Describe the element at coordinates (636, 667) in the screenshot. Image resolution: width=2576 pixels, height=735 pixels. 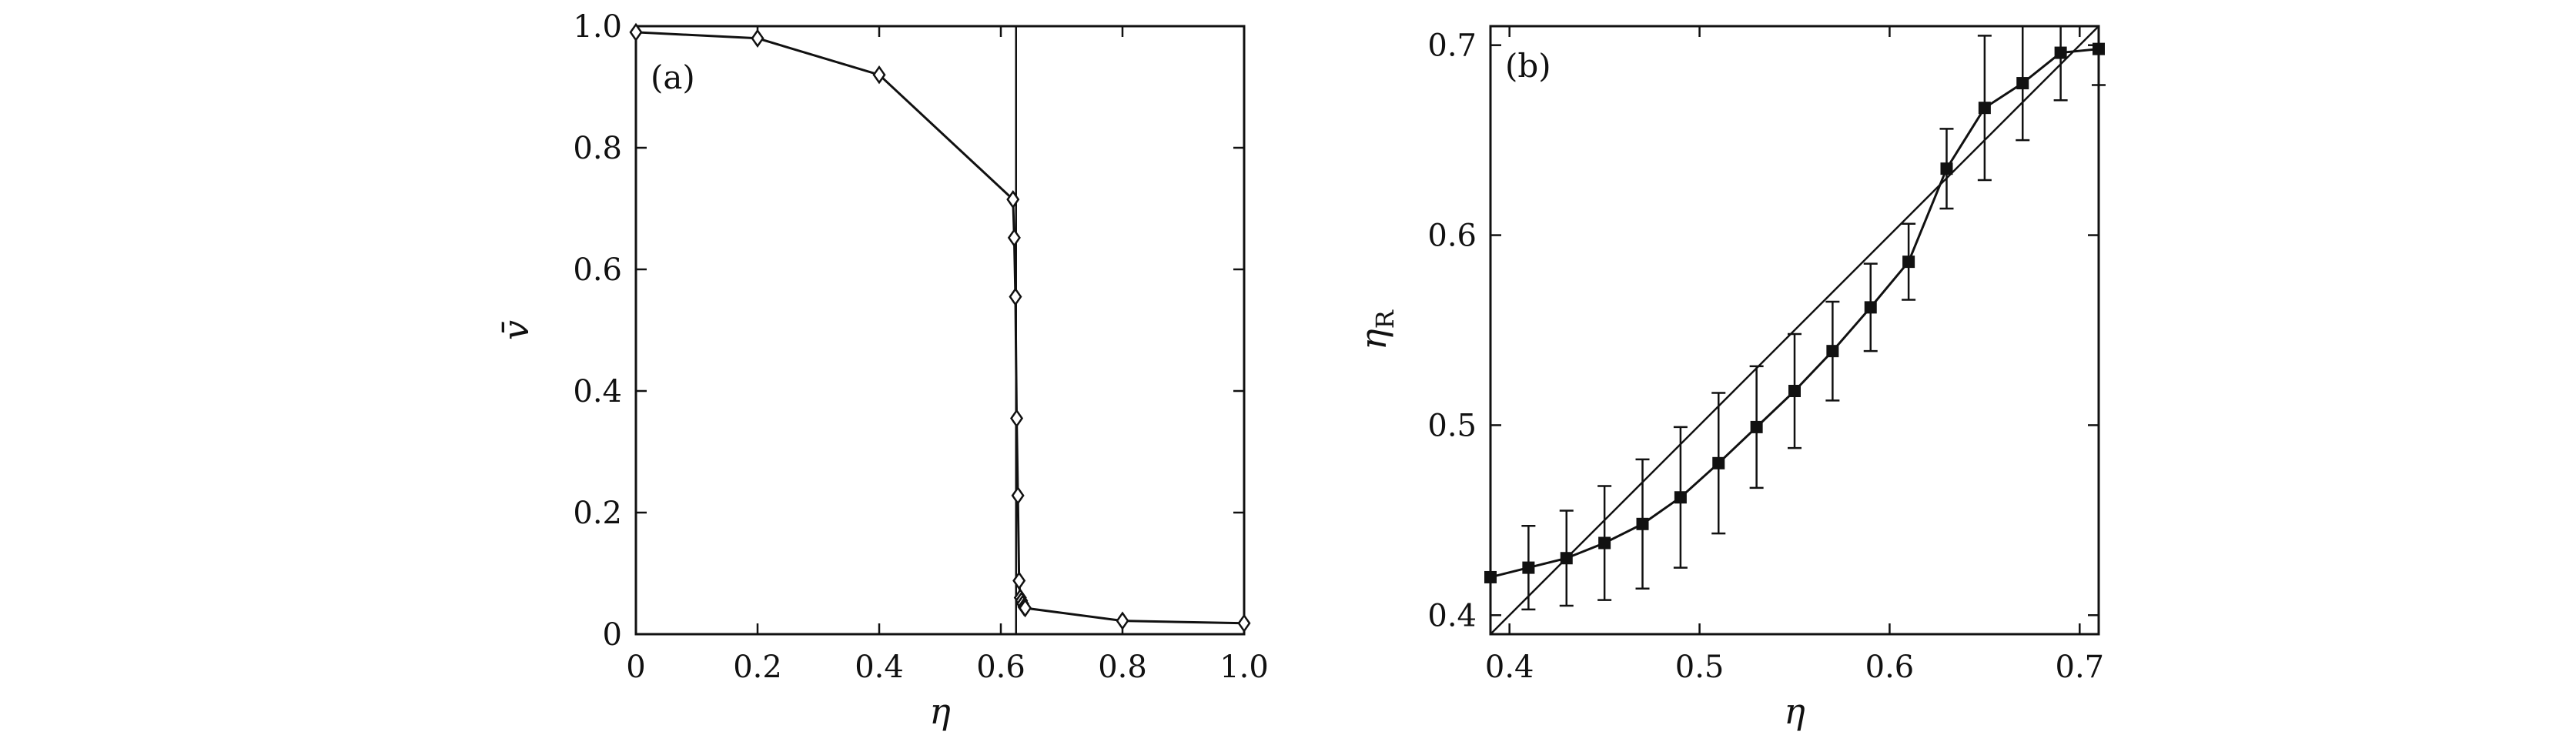
I see `panel-a-x-tick-label: 0` at that location.